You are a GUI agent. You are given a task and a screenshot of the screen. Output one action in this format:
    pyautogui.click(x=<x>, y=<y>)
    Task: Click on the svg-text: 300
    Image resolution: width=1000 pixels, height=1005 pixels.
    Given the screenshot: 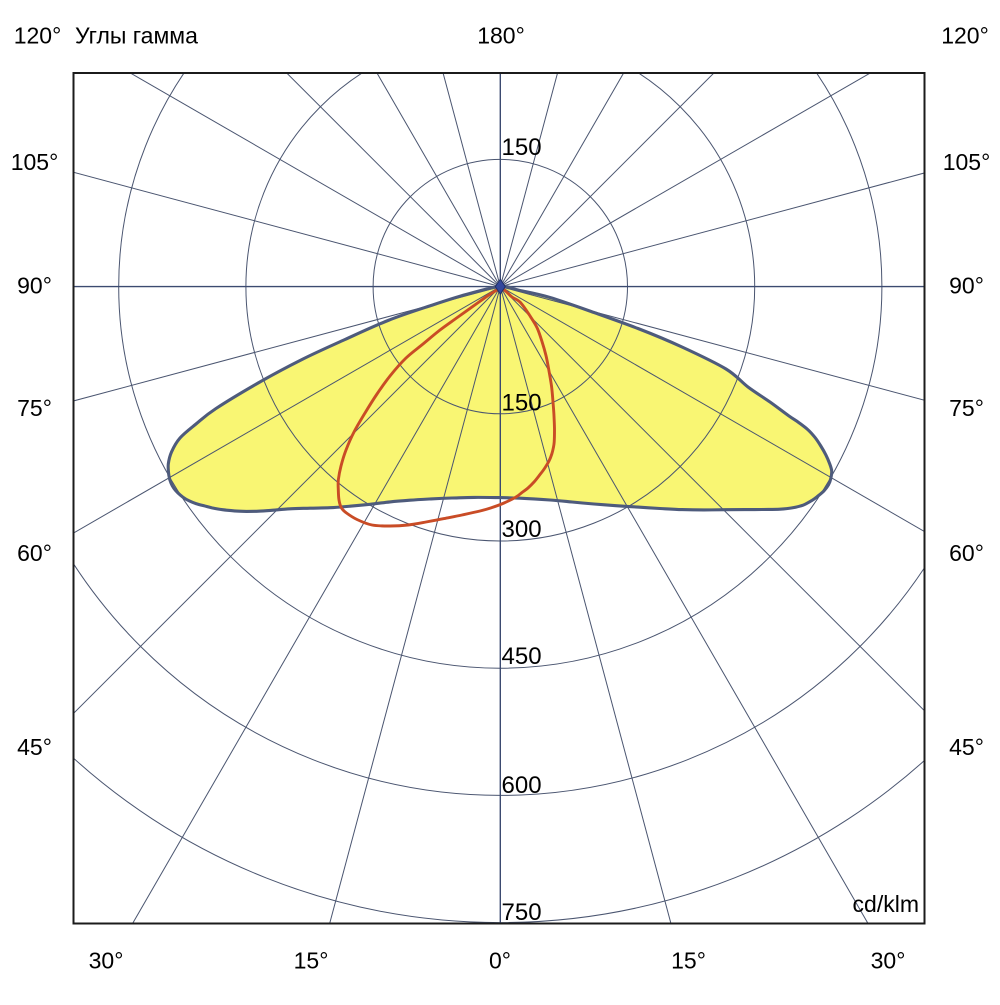 What is the action you would take?
    pyautogui.click(x=522, y=529)
    